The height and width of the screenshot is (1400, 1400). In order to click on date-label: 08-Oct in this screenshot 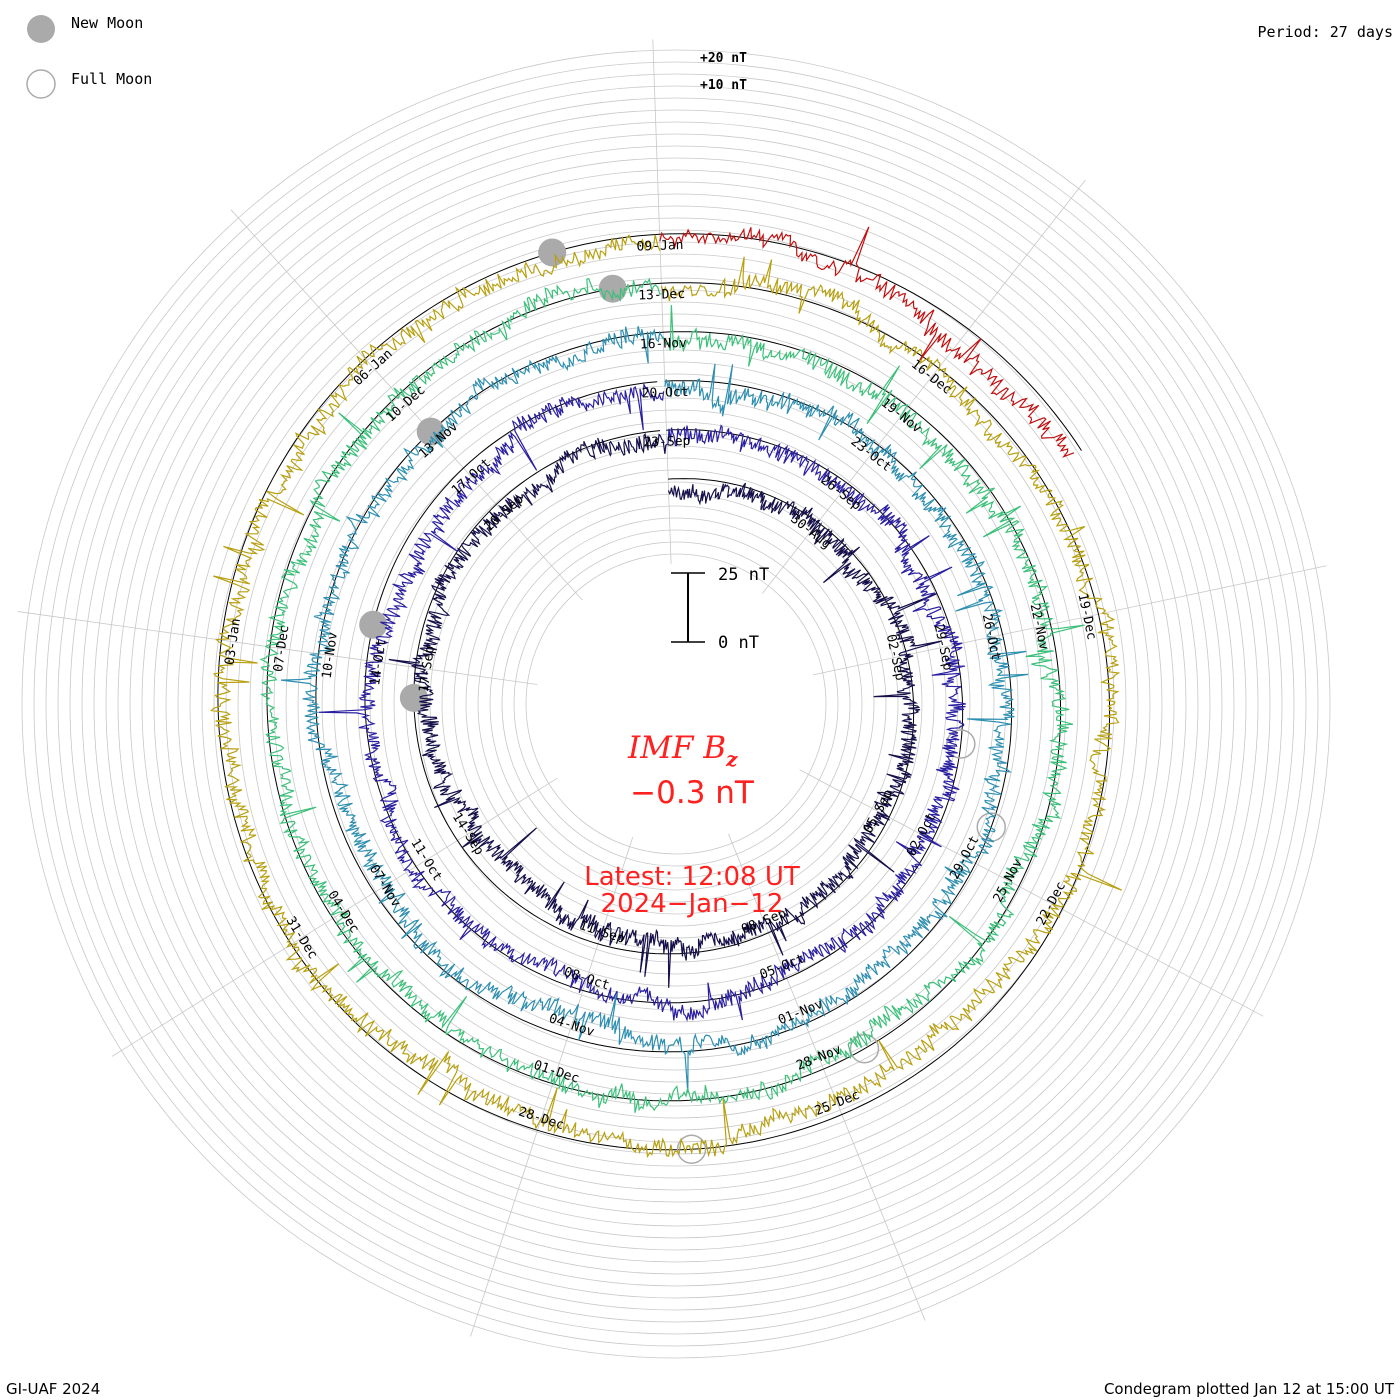, I will do `click(586, 979)`.